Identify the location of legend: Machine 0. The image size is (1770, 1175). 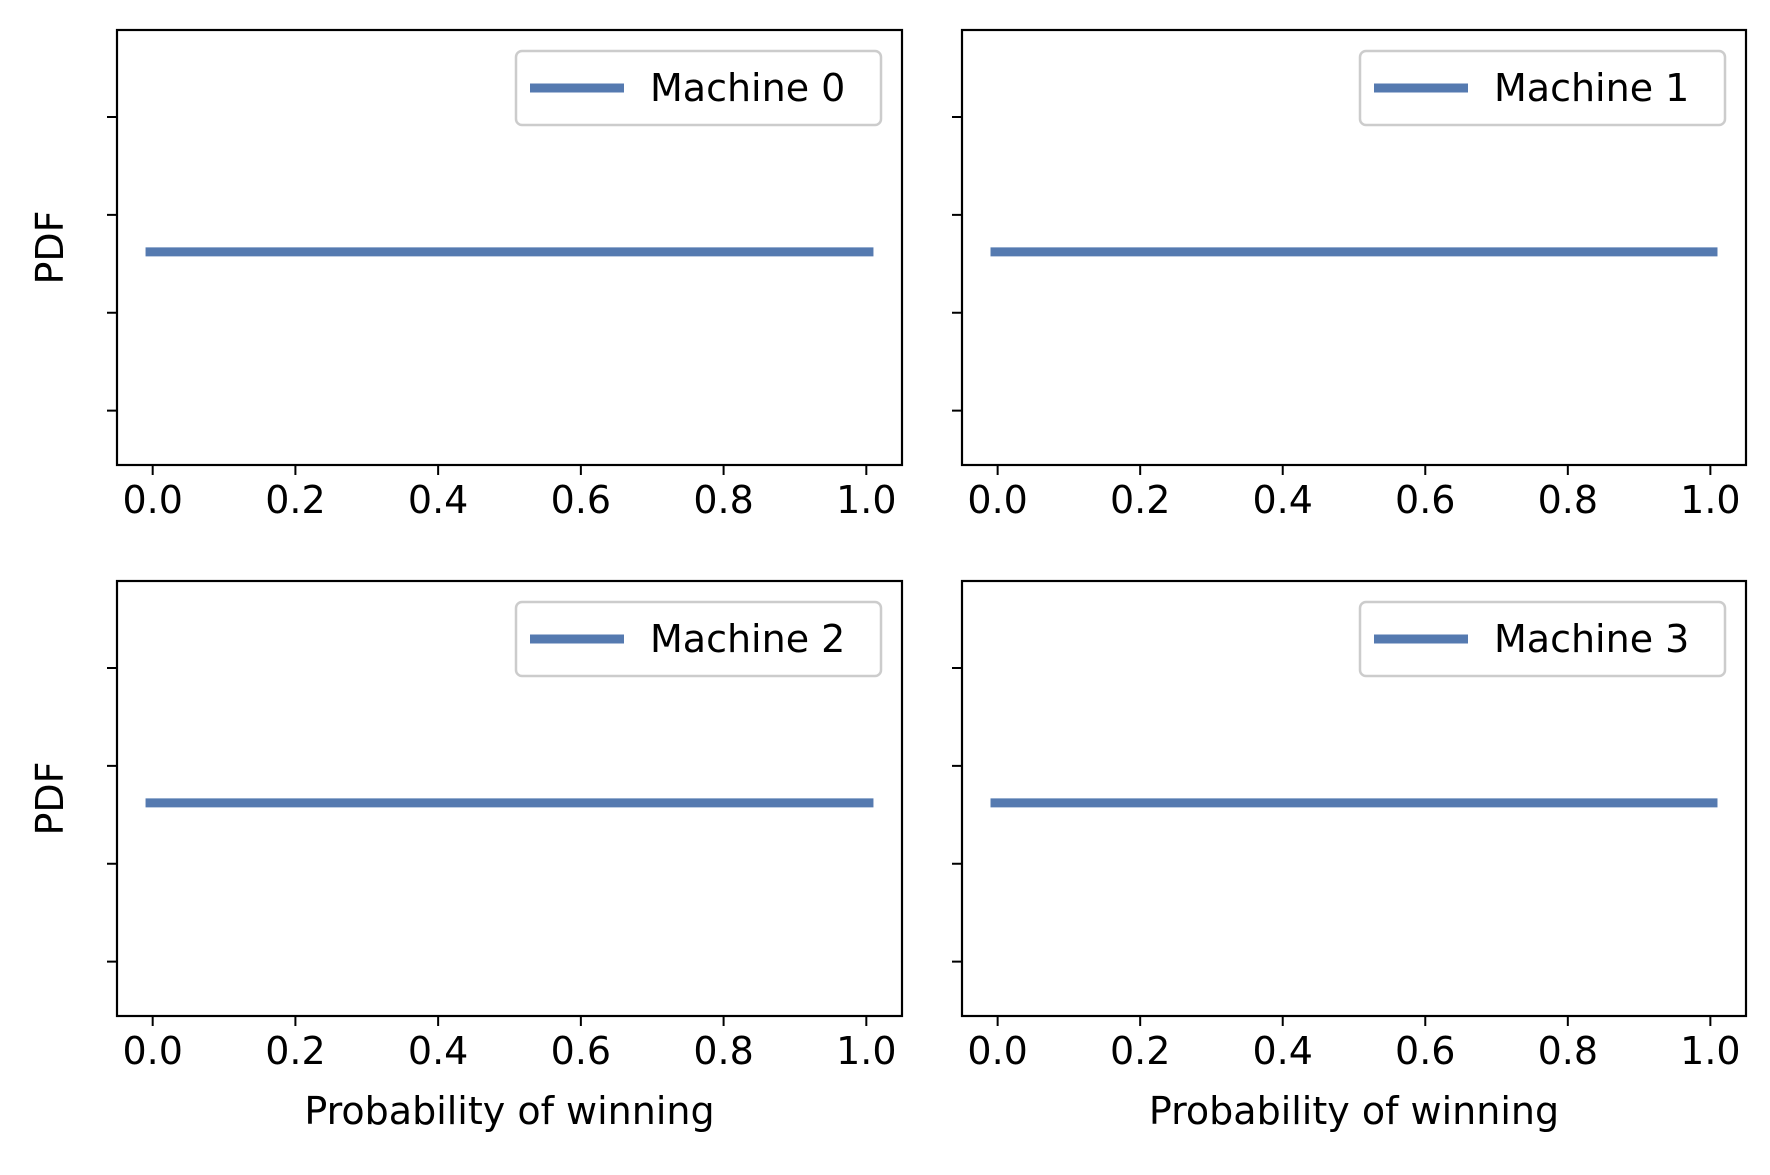
(698, 88).